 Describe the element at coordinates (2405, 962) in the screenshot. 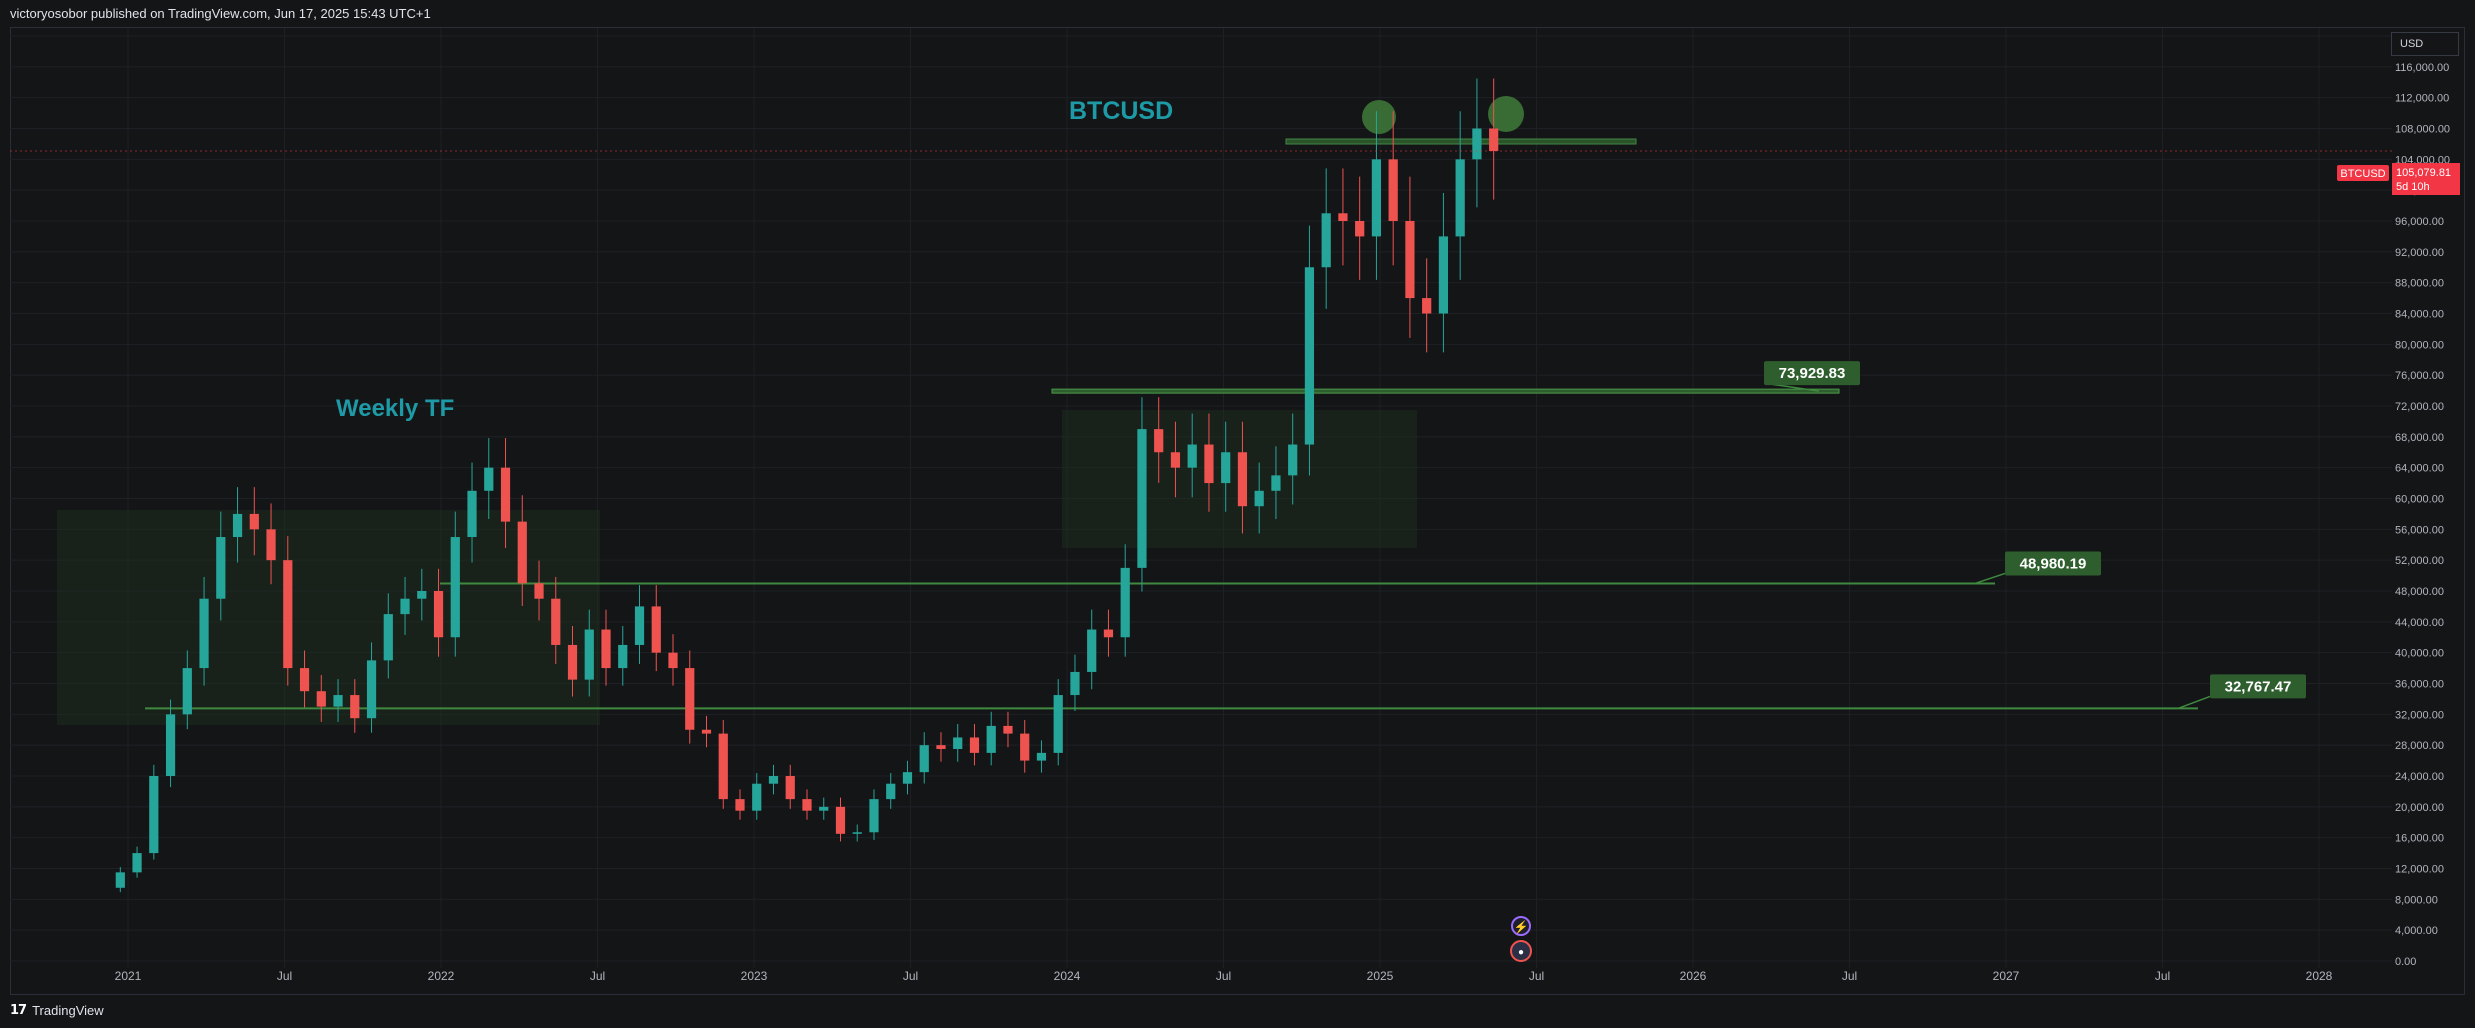

I see `price-tick-label: 0.00` at that location.